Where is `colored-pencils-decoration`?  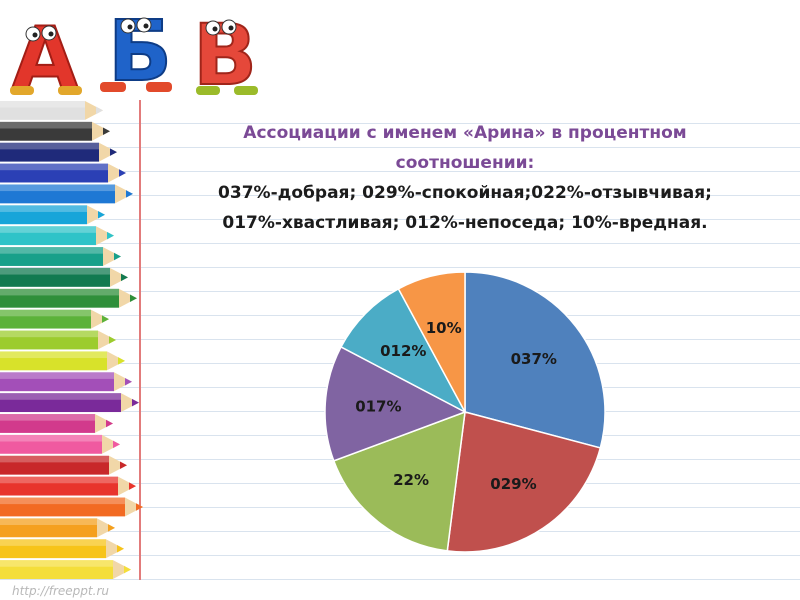
colored-pencils-decoration is located at coordinates (71, 340).